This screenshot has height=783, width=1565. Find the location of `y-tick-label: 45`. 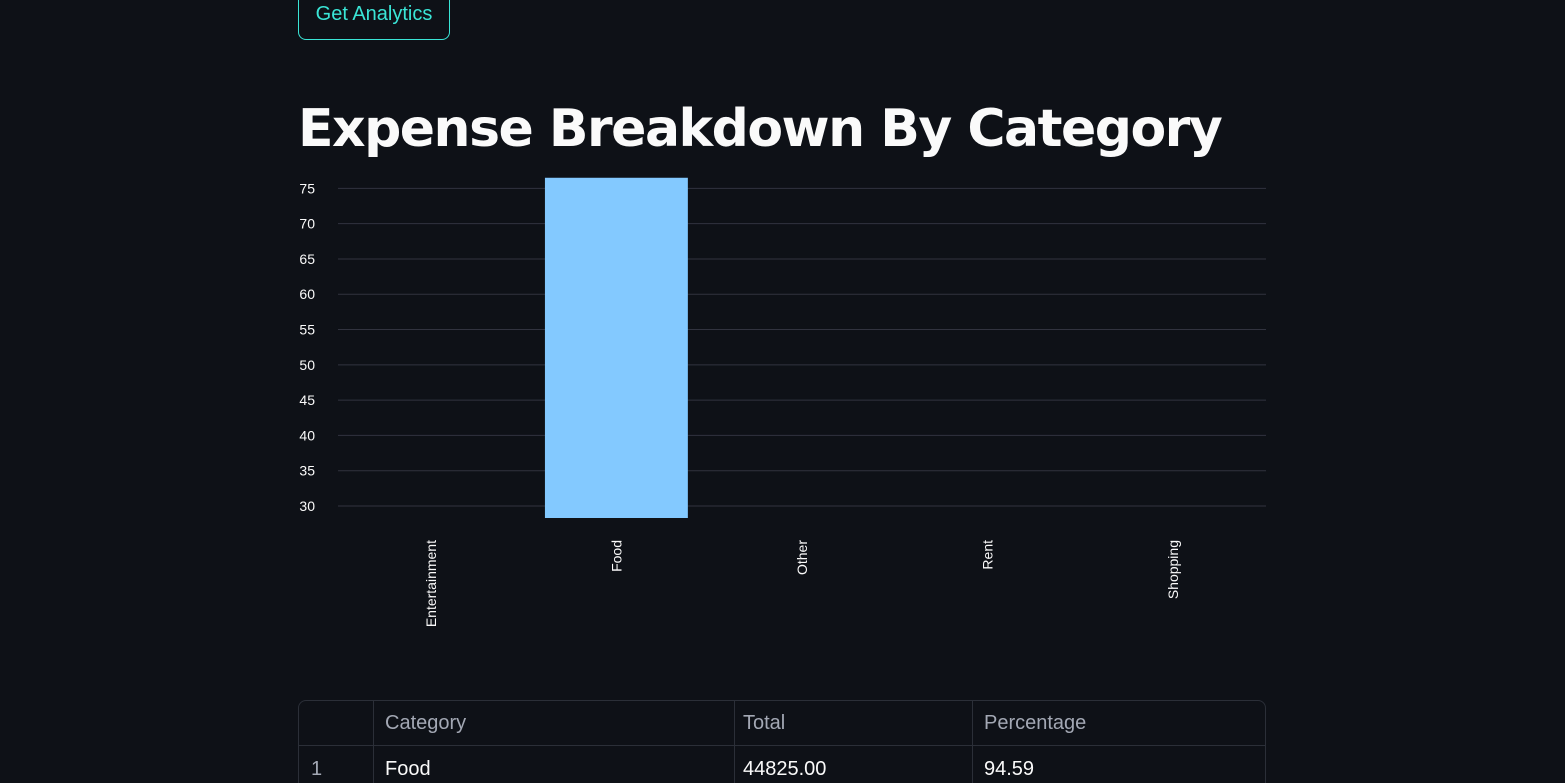

y-tick-label: 45 is located at coordinates (307, 400).